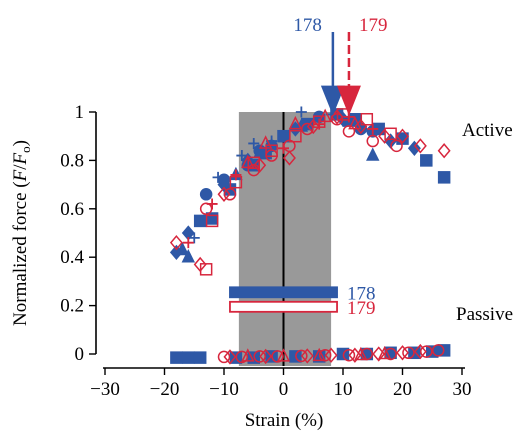  Describe the element at coordinates (20, 159) in the screenshot. I see `y-axis-title-den: F` at that location.